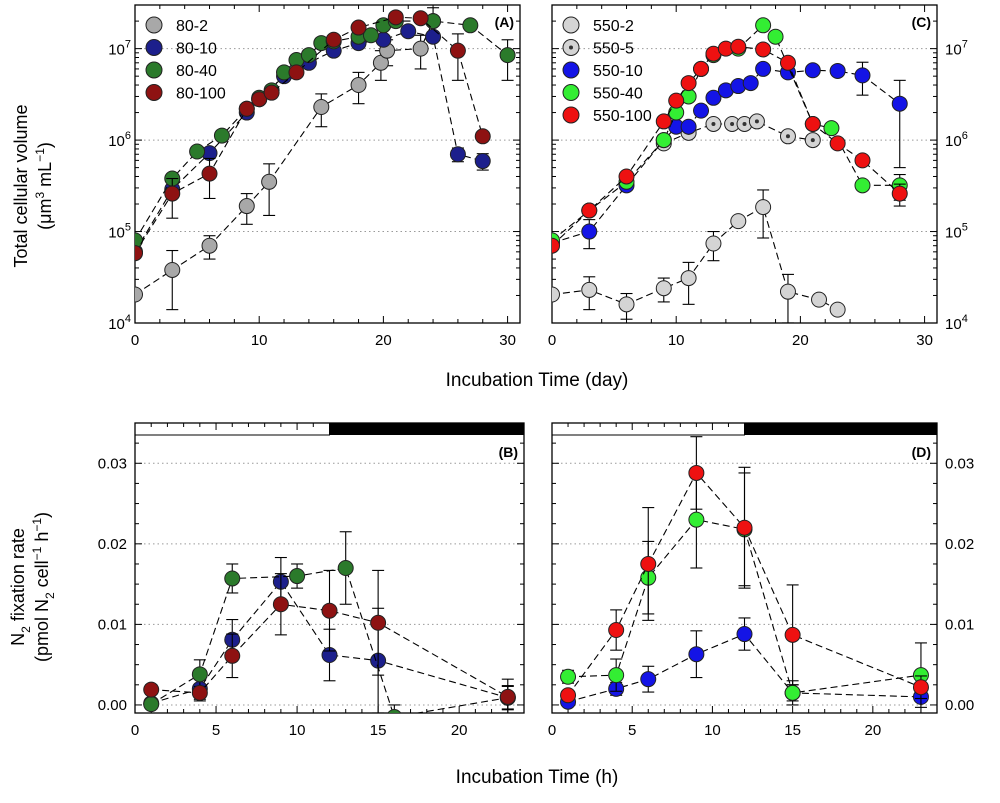 Image resolution: width=1000 pixels, height=803 pixels. Describe the element at coordinates (956, 232) in the screenshot. I see `y-tick-label: 10⁵` at that location.